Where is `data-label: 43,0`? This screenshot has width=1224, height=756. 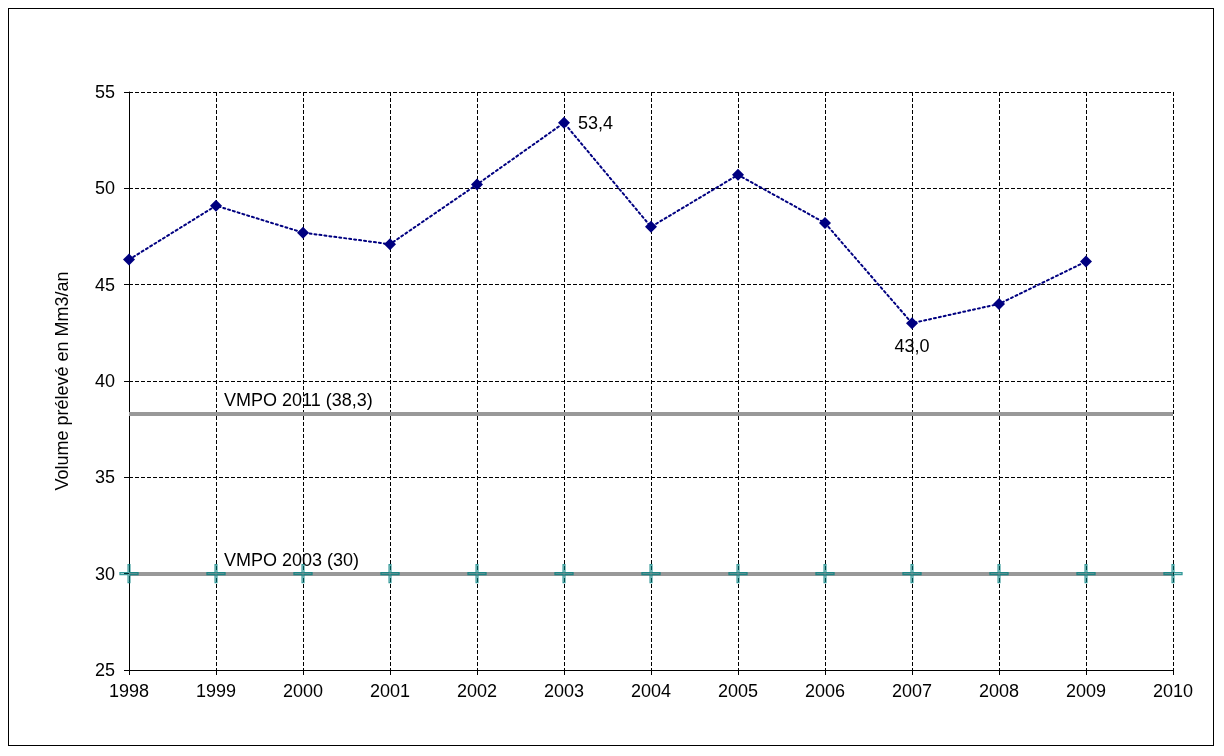 data-label: 43,0 is located at coordinates (912, 346).